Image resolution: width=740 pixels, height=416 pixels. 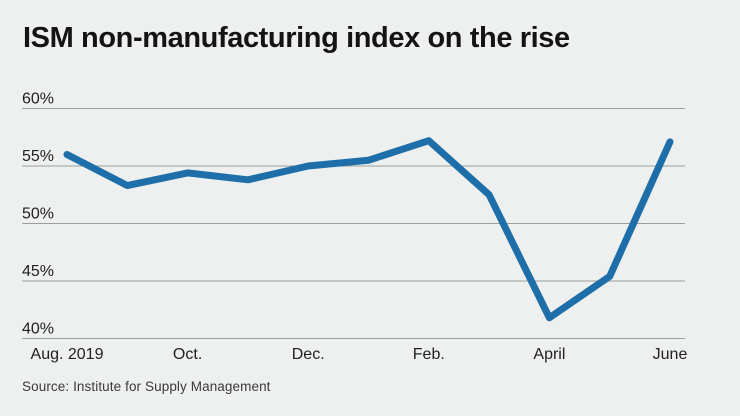 I want to click on x-axis-tick-label: June, so click(x=670, y=354).